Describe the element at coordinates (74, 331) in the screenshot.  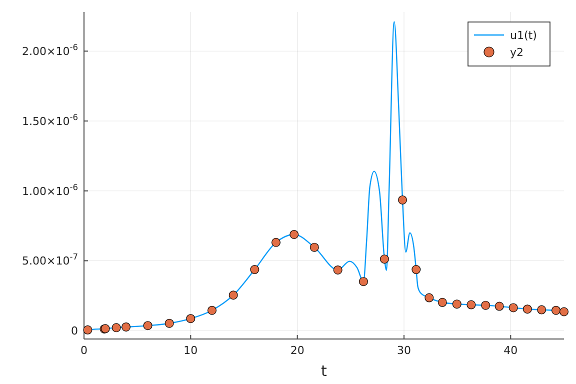
I see `y-tick-label: 0` at that location.